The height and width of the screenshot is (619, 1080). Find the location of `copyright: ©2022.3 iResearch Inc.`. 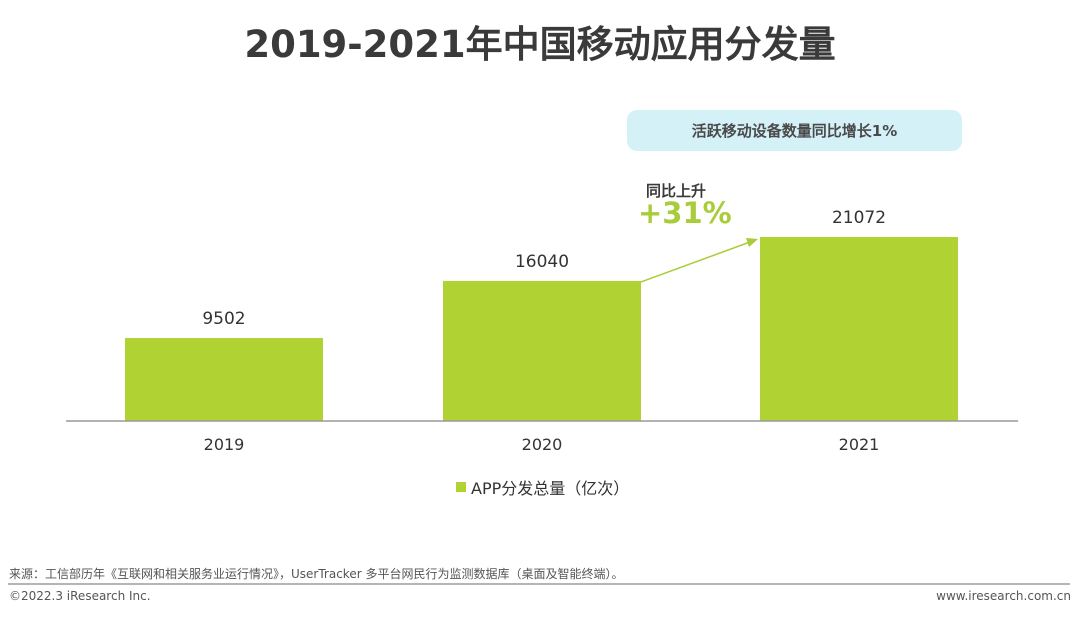

copyright: ©2022.3 iResearch Inc. is located at coordinates (80, 596).